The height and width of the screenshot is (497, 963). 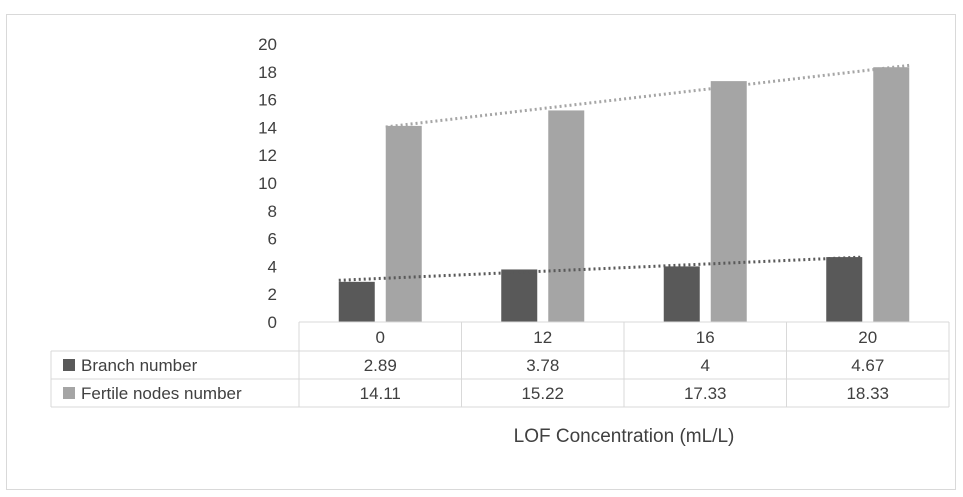 I want to click on y-tick-label: 8, so click(x=272, y=211).